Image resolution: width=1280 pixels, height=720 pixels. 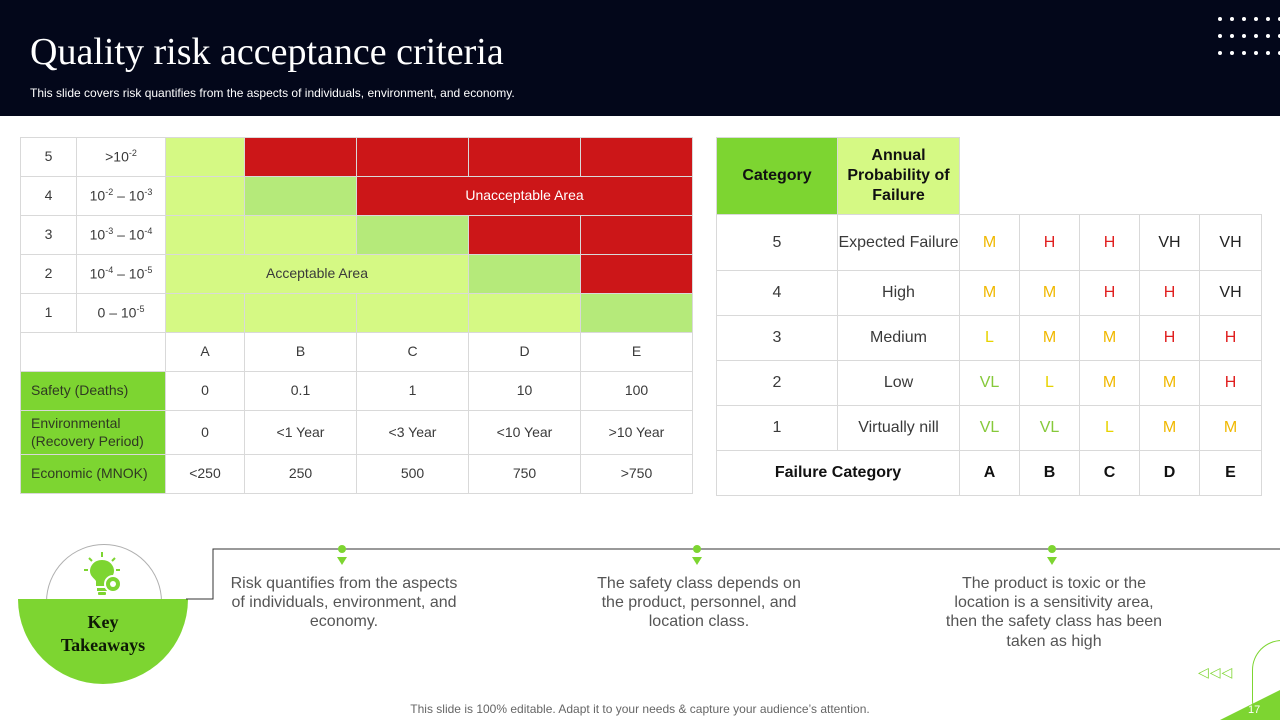 I want to click on probability-range: 10-4 – 10-5, so click(x=121, y=274).